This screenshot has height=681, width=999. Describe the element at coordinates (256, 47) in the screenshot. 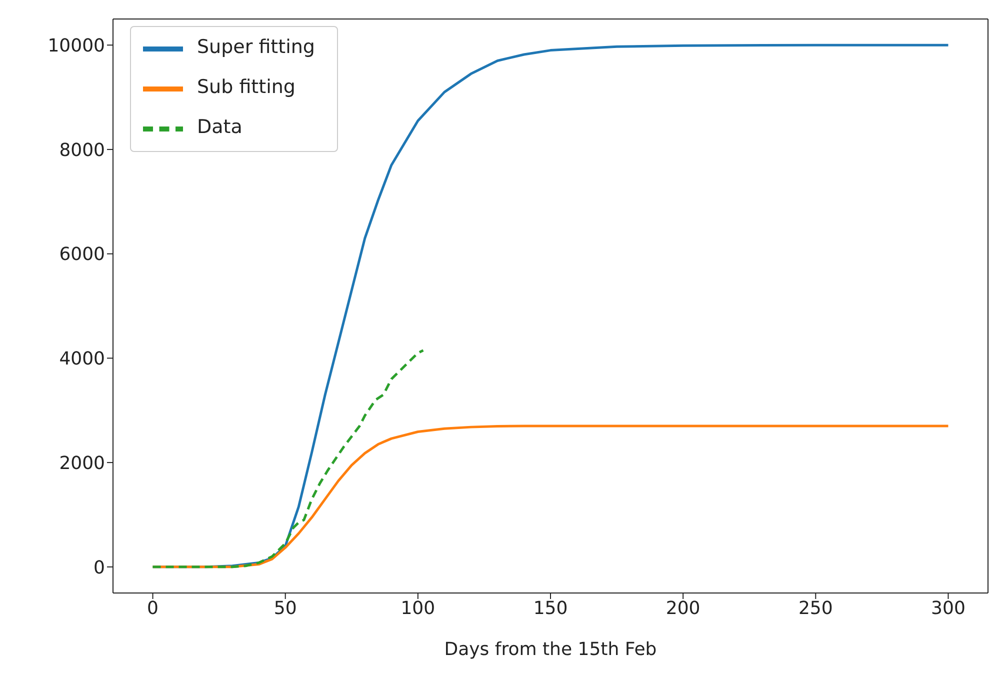

I see `legend-label: Super fitting` at that location.